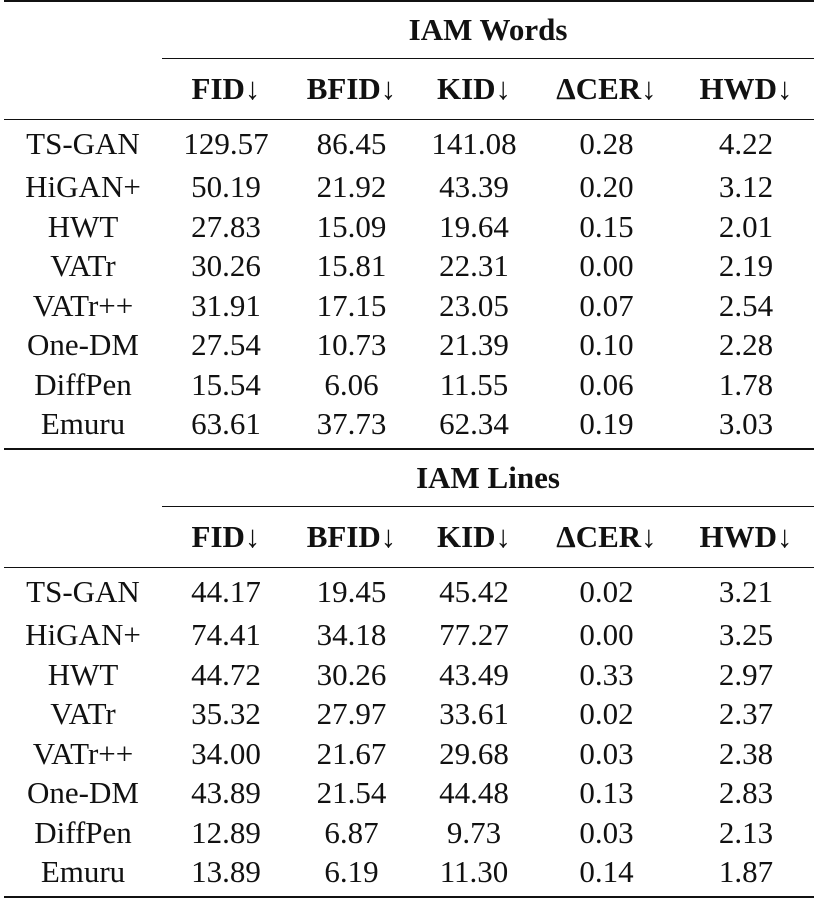 This screenshot has width=818, height=898. What do you see at coordinates (226, 875) in the screenshot?
I see `metric-value: 13.89` at bounding box center [226, 875].